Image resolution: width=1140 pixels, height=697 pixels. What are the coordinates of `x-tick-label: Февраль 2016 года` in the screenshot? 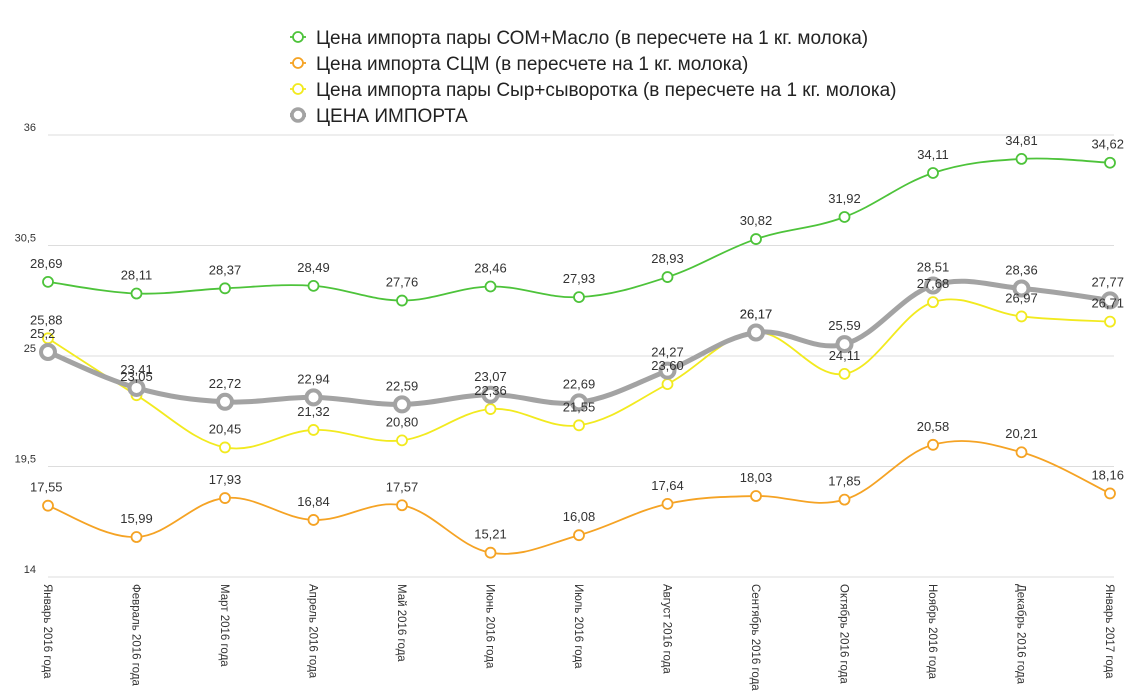 It's located at (136, 635).